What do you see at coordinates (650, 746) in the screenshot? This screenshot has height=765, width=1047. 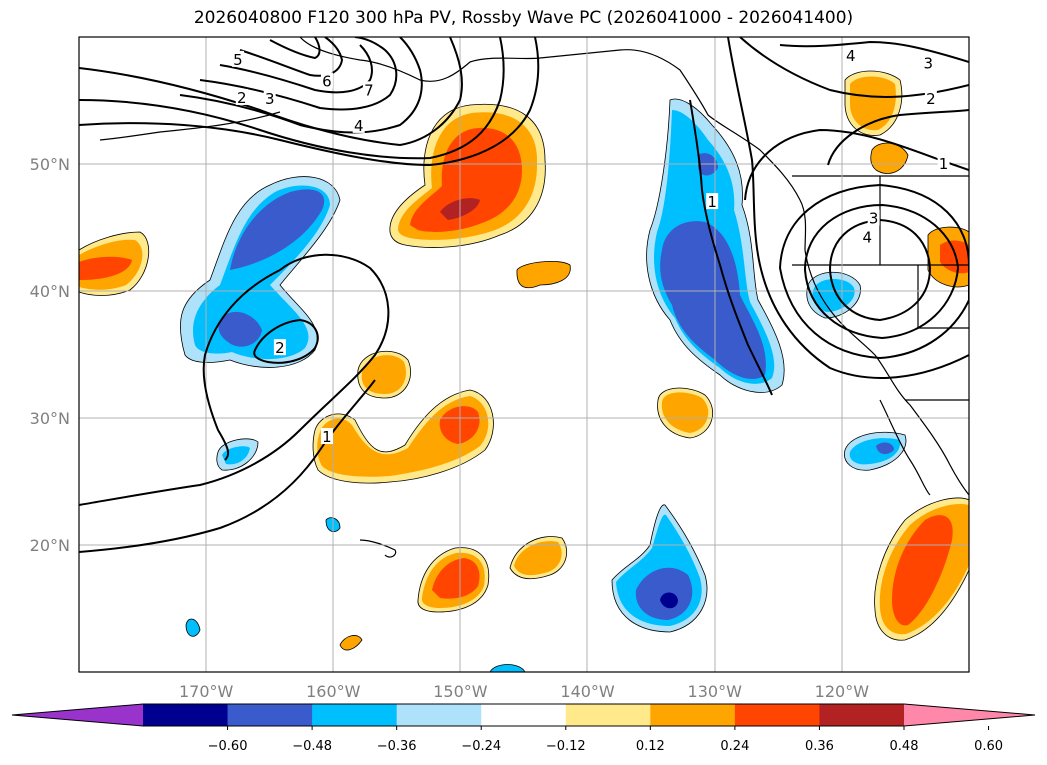 I see `colorbar-tick-label: 0.12` at bounding box center [650, 746].